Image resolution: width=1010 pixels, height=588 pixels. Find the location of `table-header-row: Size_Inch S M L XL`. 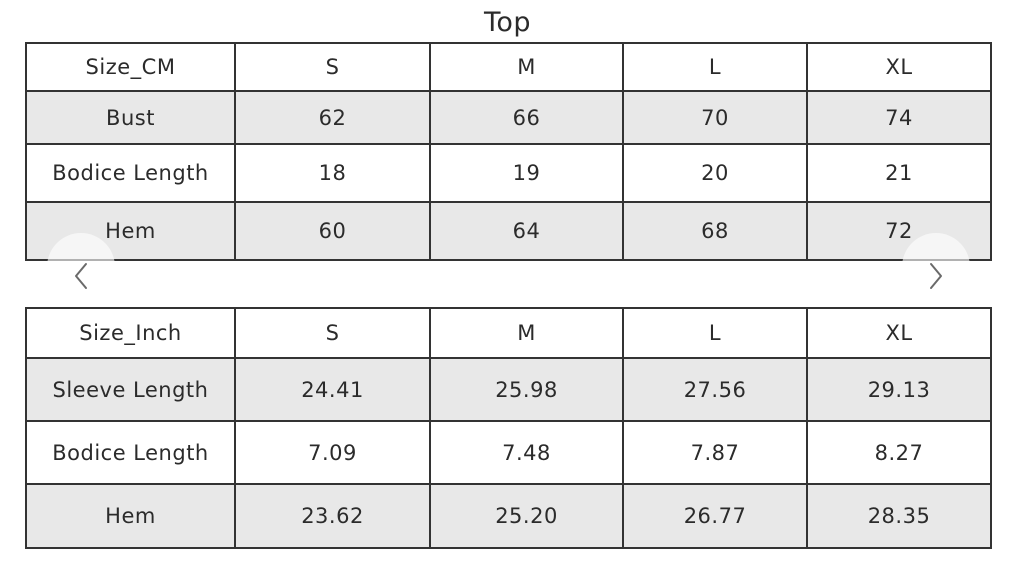

table-header-row: Size_Inch S M L XL is located at coordinates (508, 333).